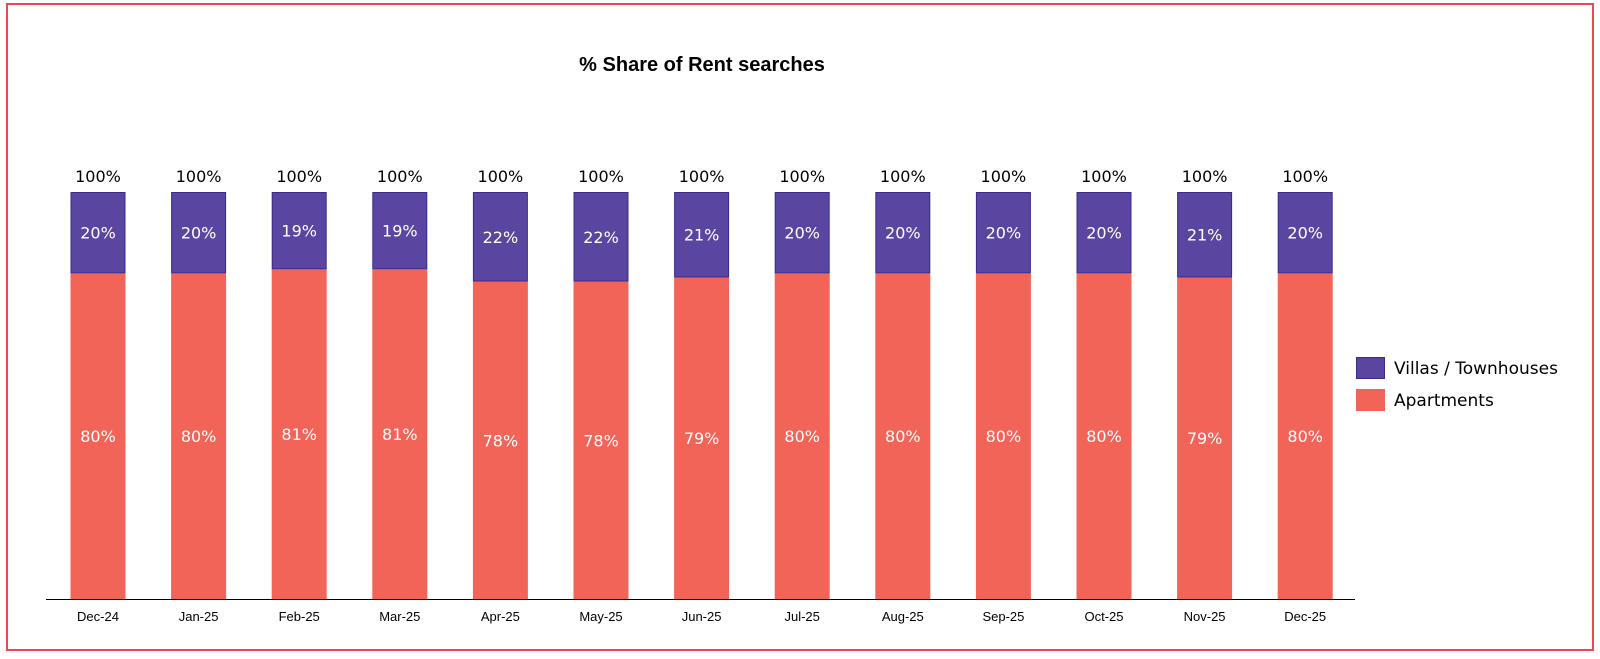  Describe the element at coordinates (199, 616) in the screenshot. I see `x-tick-label: Jan-25` at that location.